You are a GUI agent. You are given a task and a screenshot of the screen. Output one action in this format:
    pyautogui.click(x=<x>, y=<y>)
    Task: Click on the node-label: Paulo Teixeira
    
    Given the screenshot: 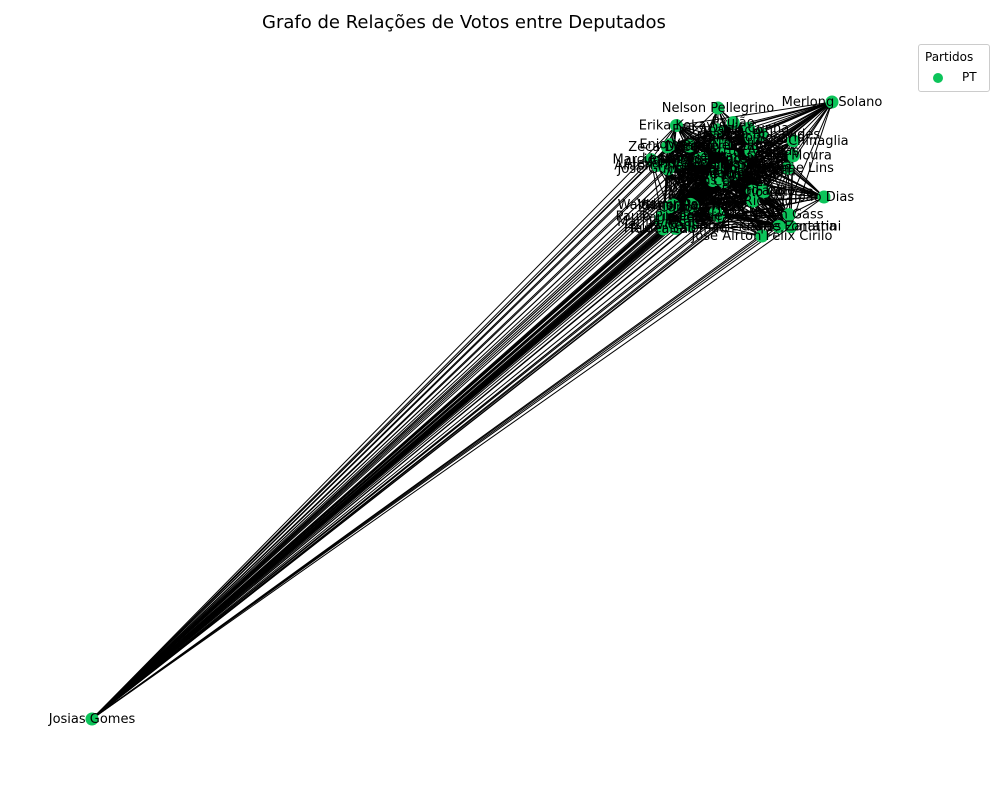 What is the action you would take?
    pyautogui.click(x=685, y=217)
    